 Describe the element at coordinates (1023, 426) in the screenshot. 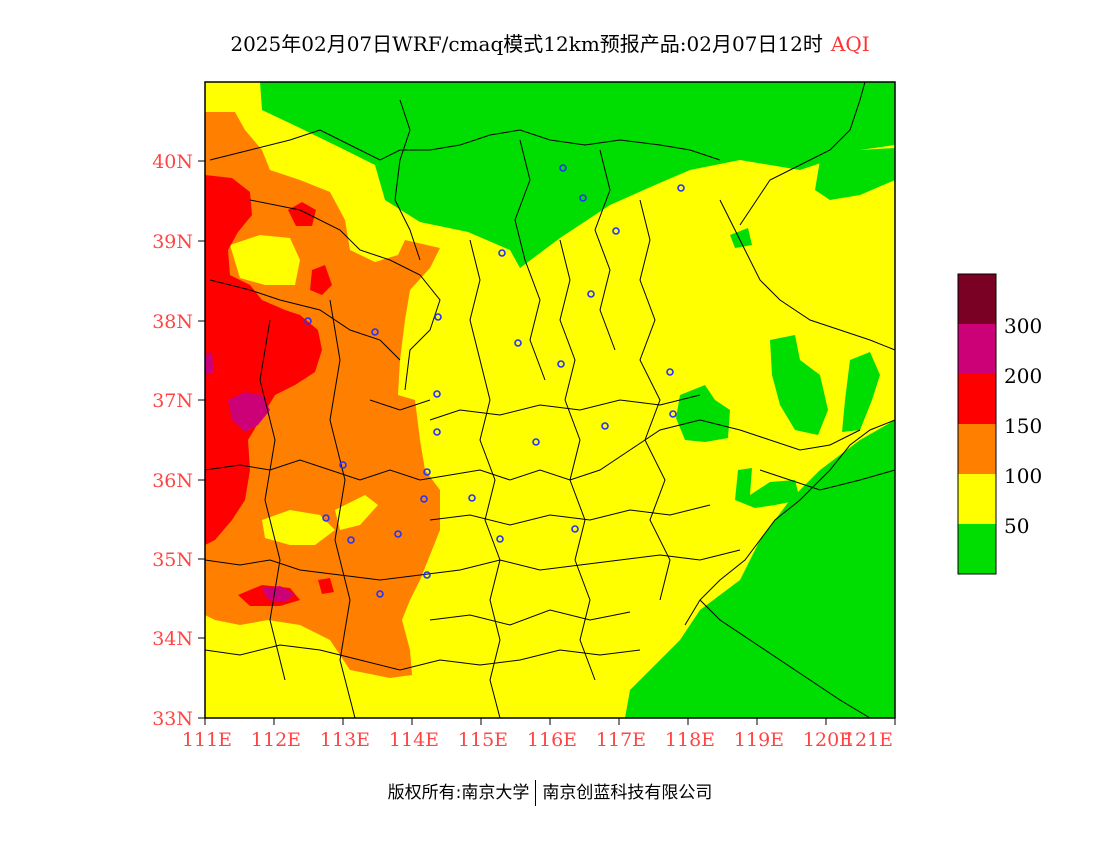

I see `legend-label: 150` at that location.